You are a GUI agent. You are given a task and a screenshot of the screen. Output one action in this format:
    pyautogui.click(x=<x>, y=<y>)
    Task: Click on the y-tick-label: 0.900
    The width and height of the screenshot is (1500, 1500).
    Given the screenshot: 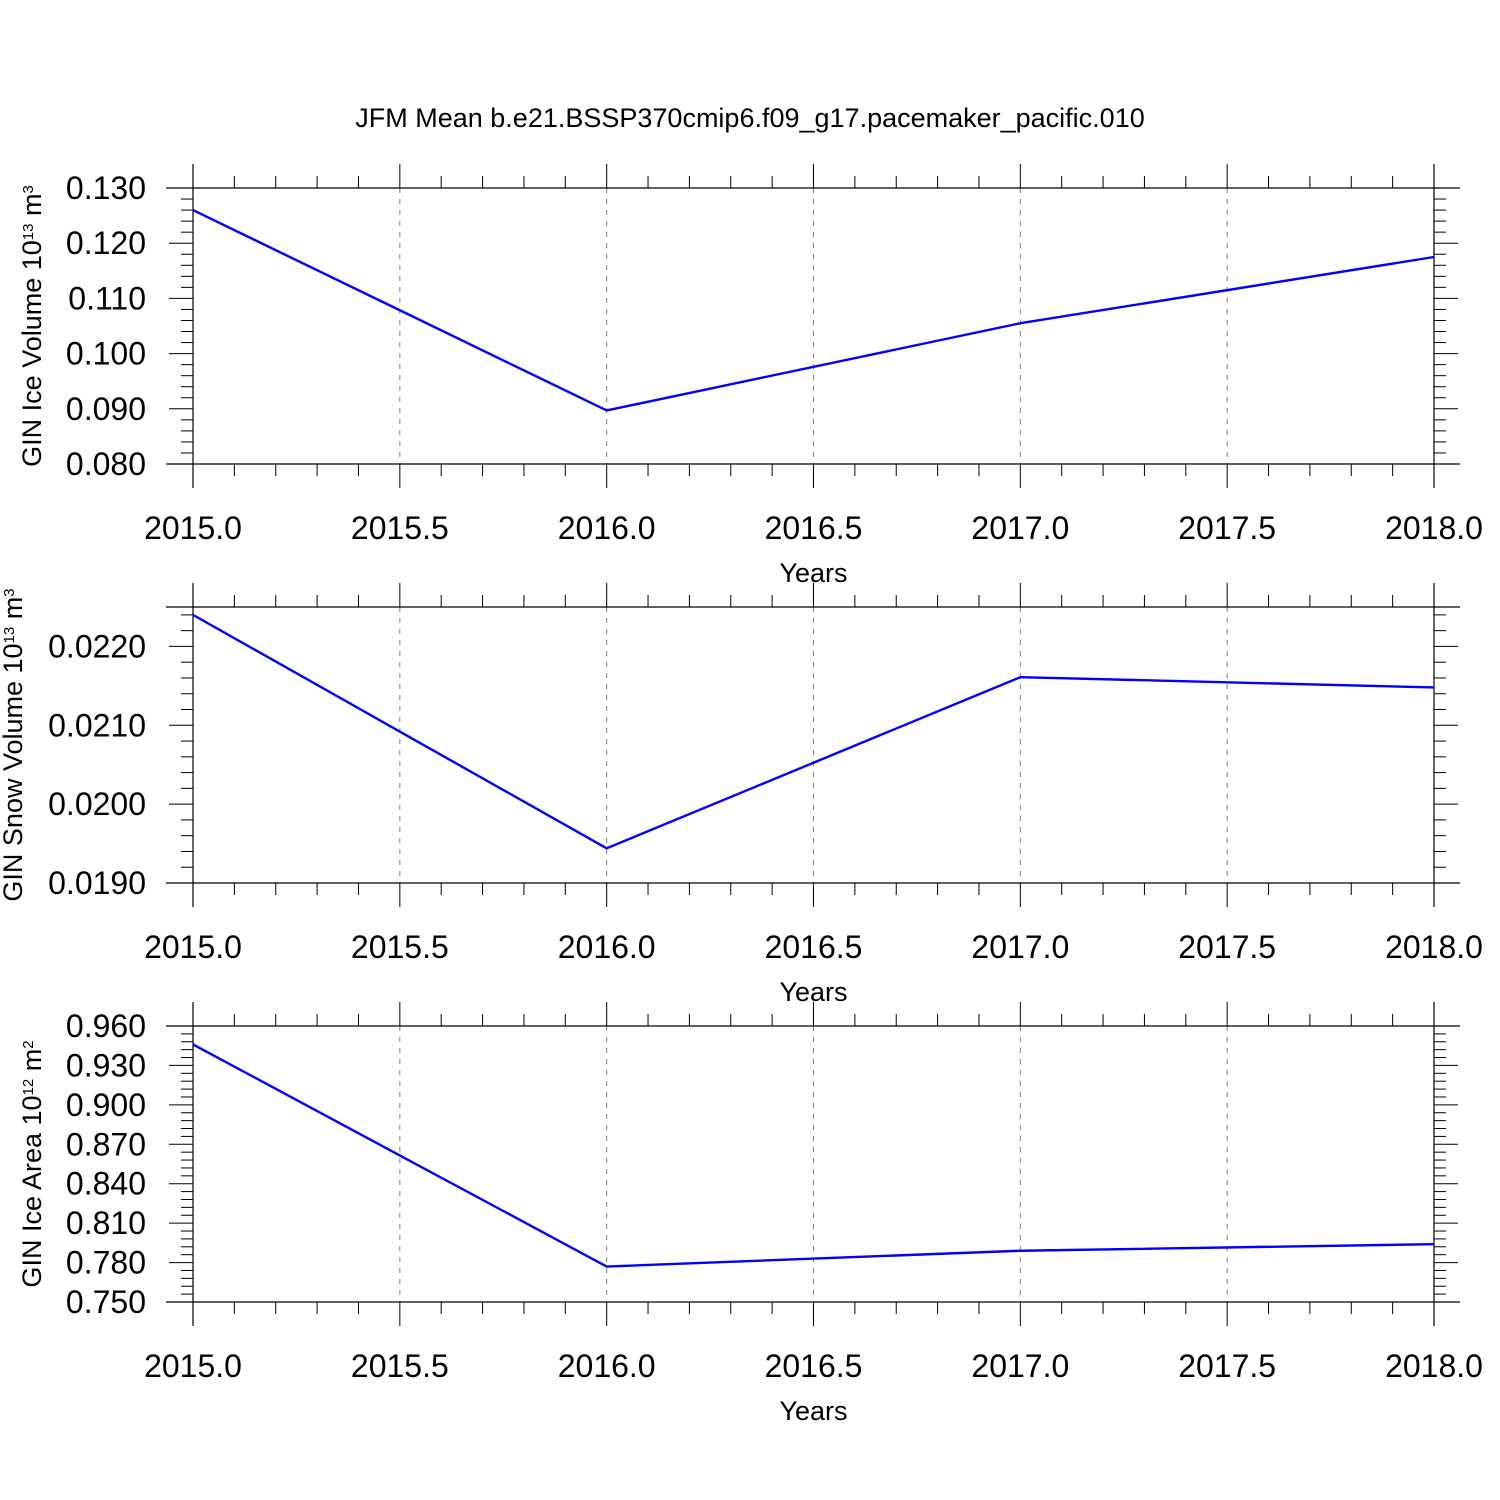 What is the action you would take?
    pyautogui.click(x=106, y=1105)
    